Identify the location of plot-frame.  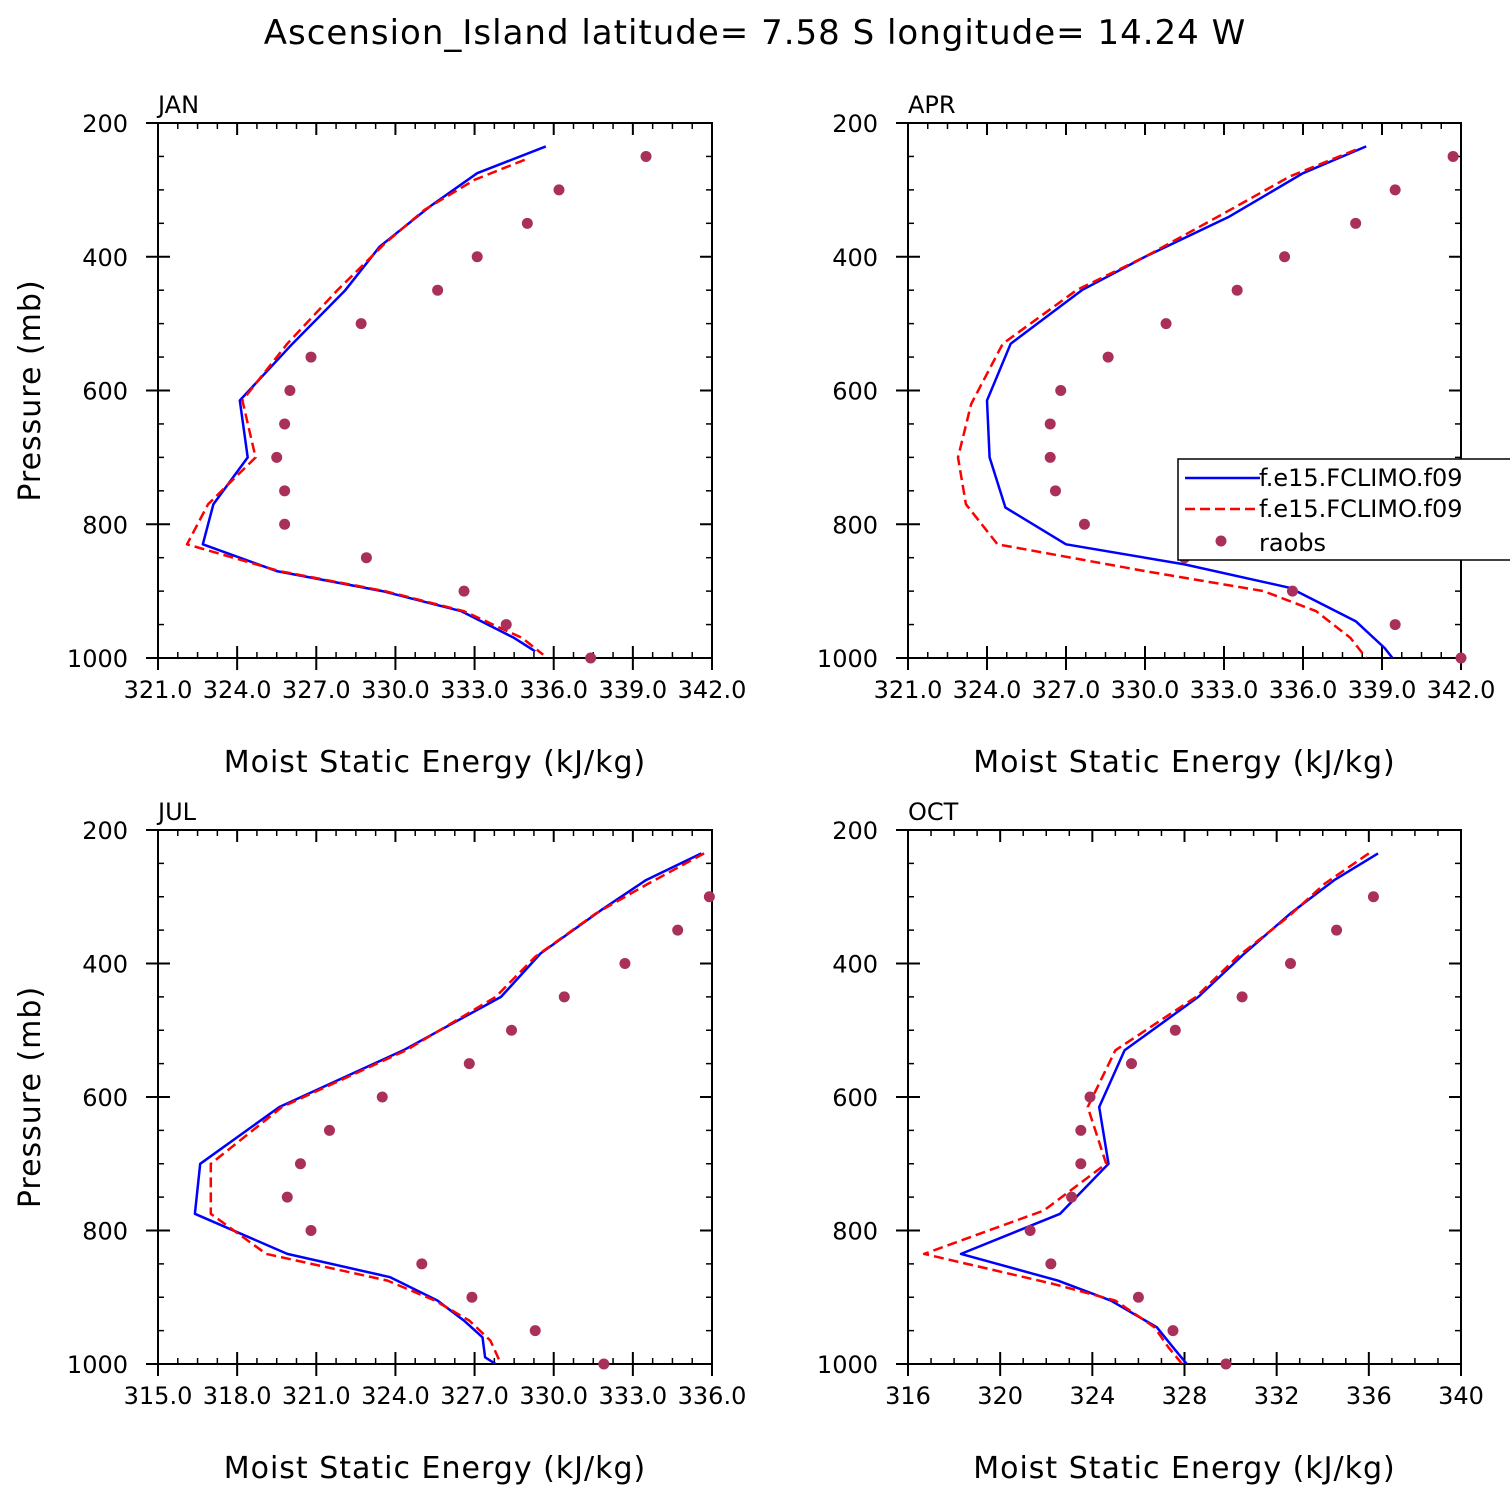
(435, 1097).